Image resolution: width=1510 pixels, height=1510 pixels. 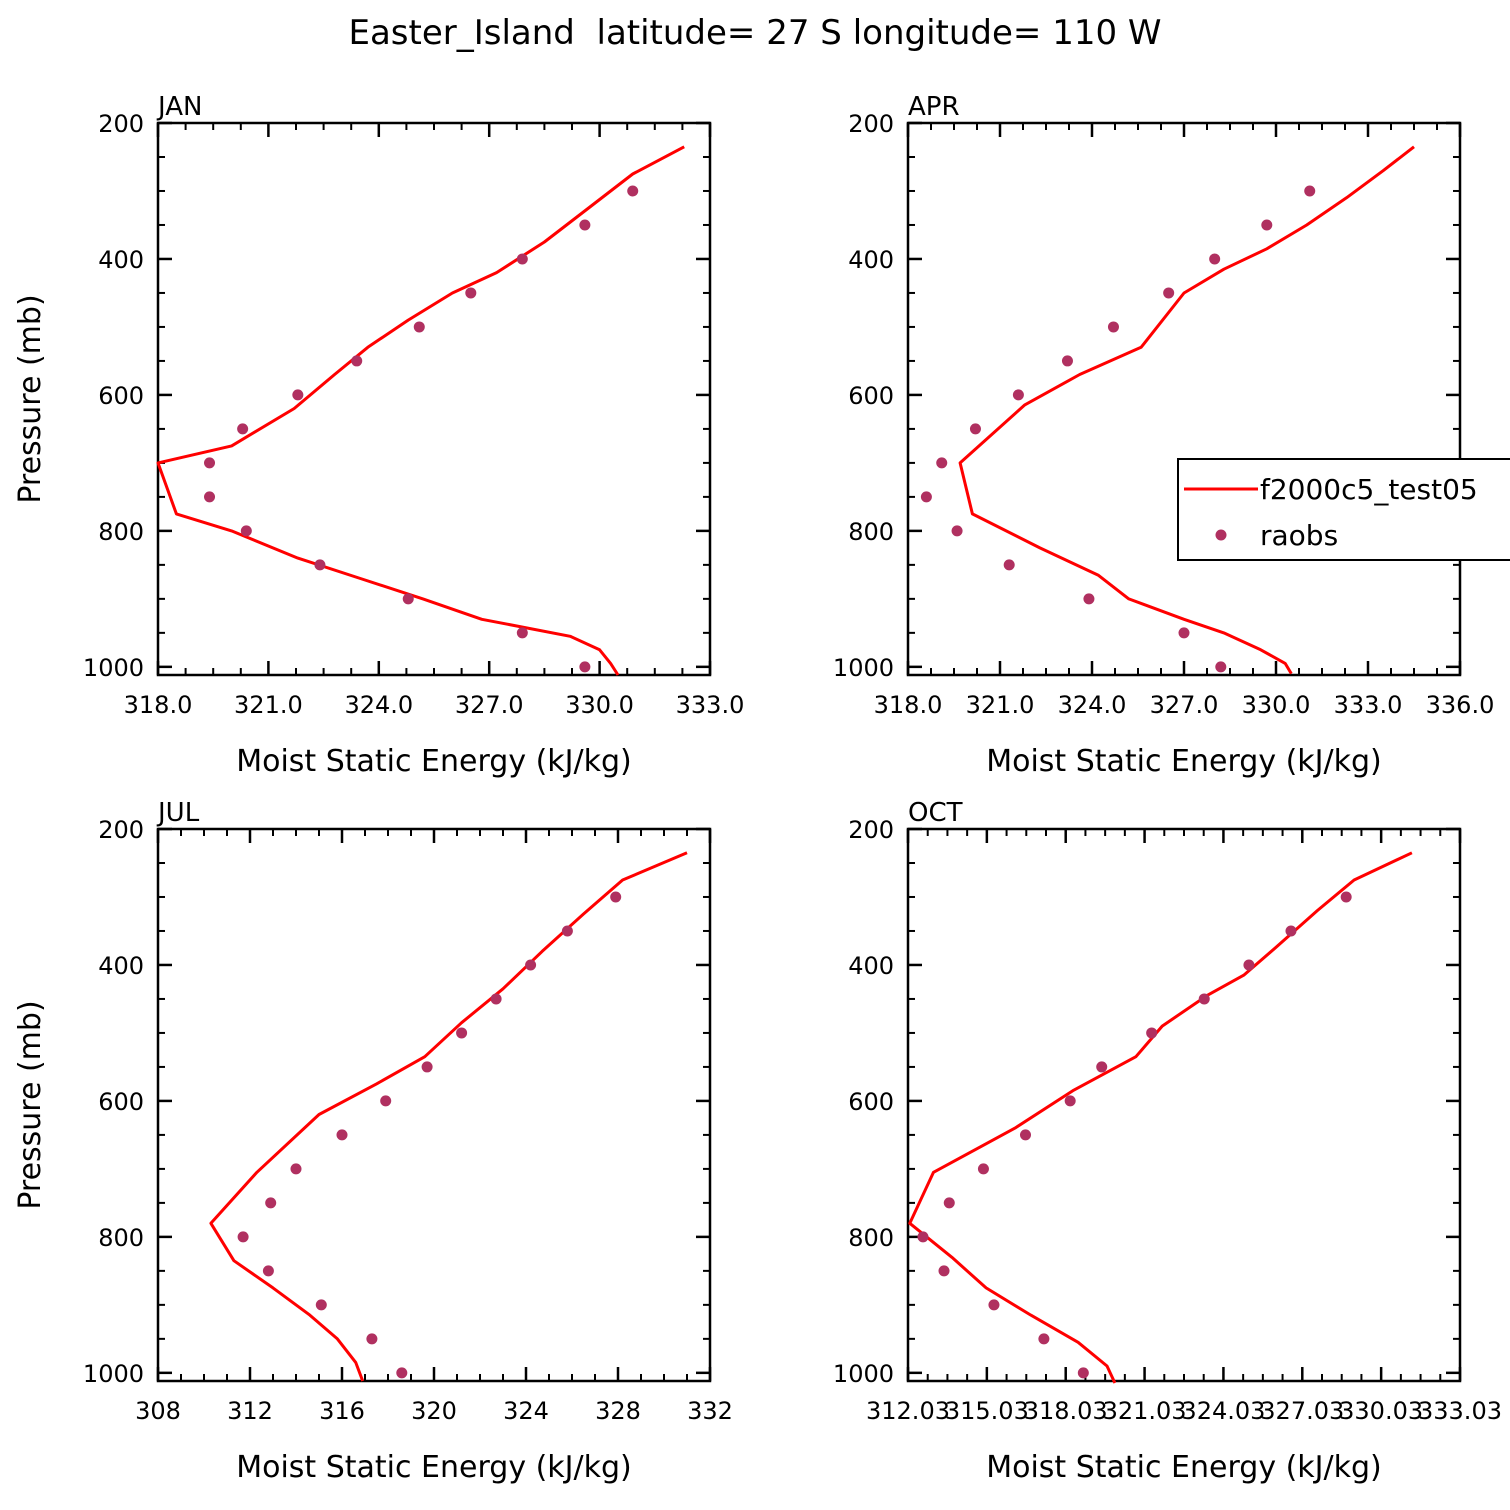 I want to click on x-tick-label: 308, so click(x=158, y=1411).